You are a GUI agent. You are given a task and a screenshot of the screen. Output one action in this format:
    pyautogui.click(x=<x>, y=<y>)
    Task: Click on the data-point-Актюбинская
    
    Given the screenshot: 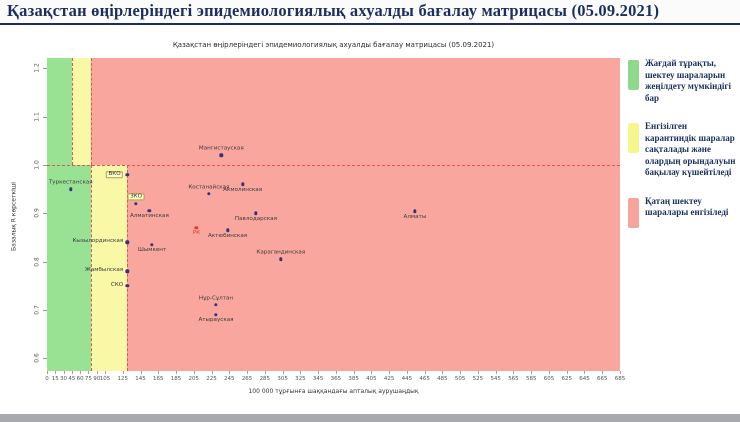 What is the action you would take?
    pyautogui.click(x=227, y=230)
    